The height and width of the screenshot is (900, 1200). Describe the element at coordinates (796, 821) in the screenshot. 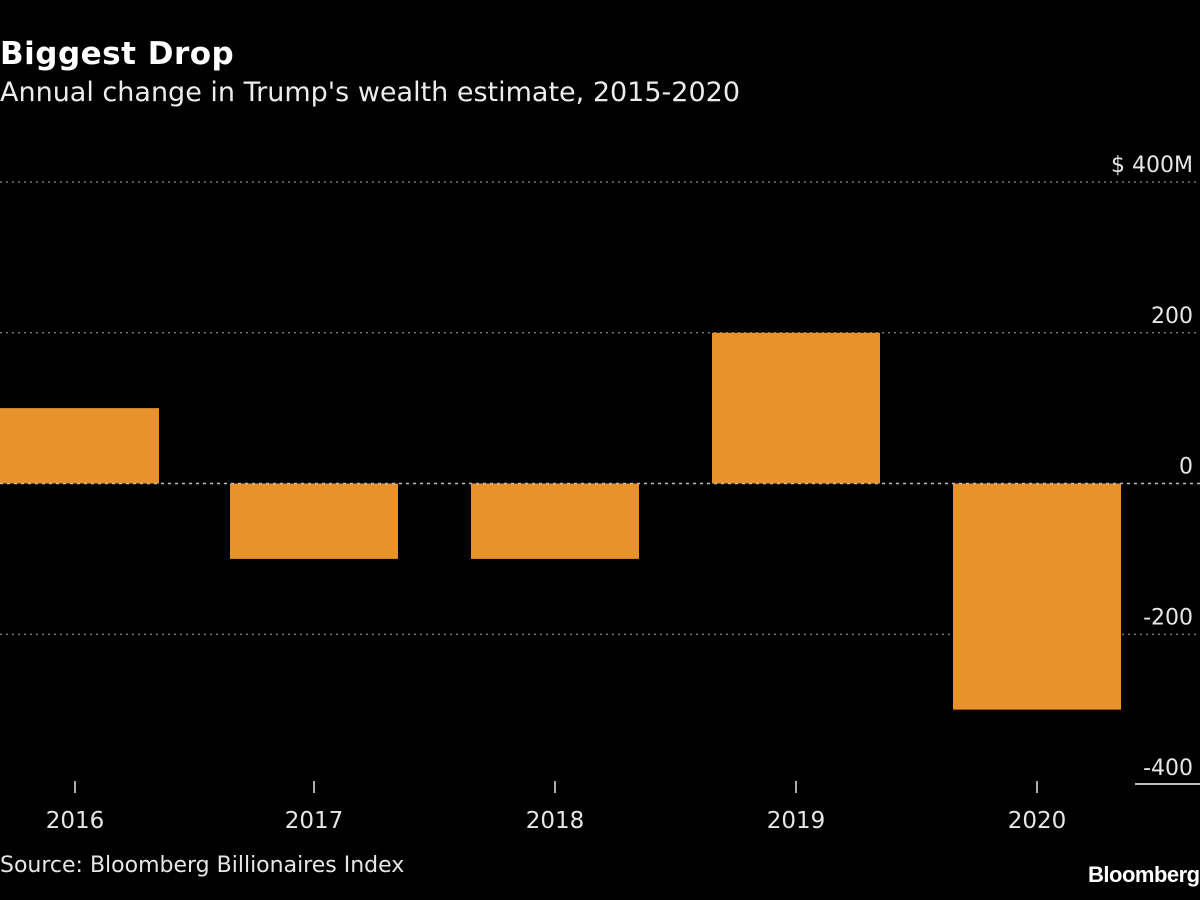

I see `x-tick-label: 2019` at that location.